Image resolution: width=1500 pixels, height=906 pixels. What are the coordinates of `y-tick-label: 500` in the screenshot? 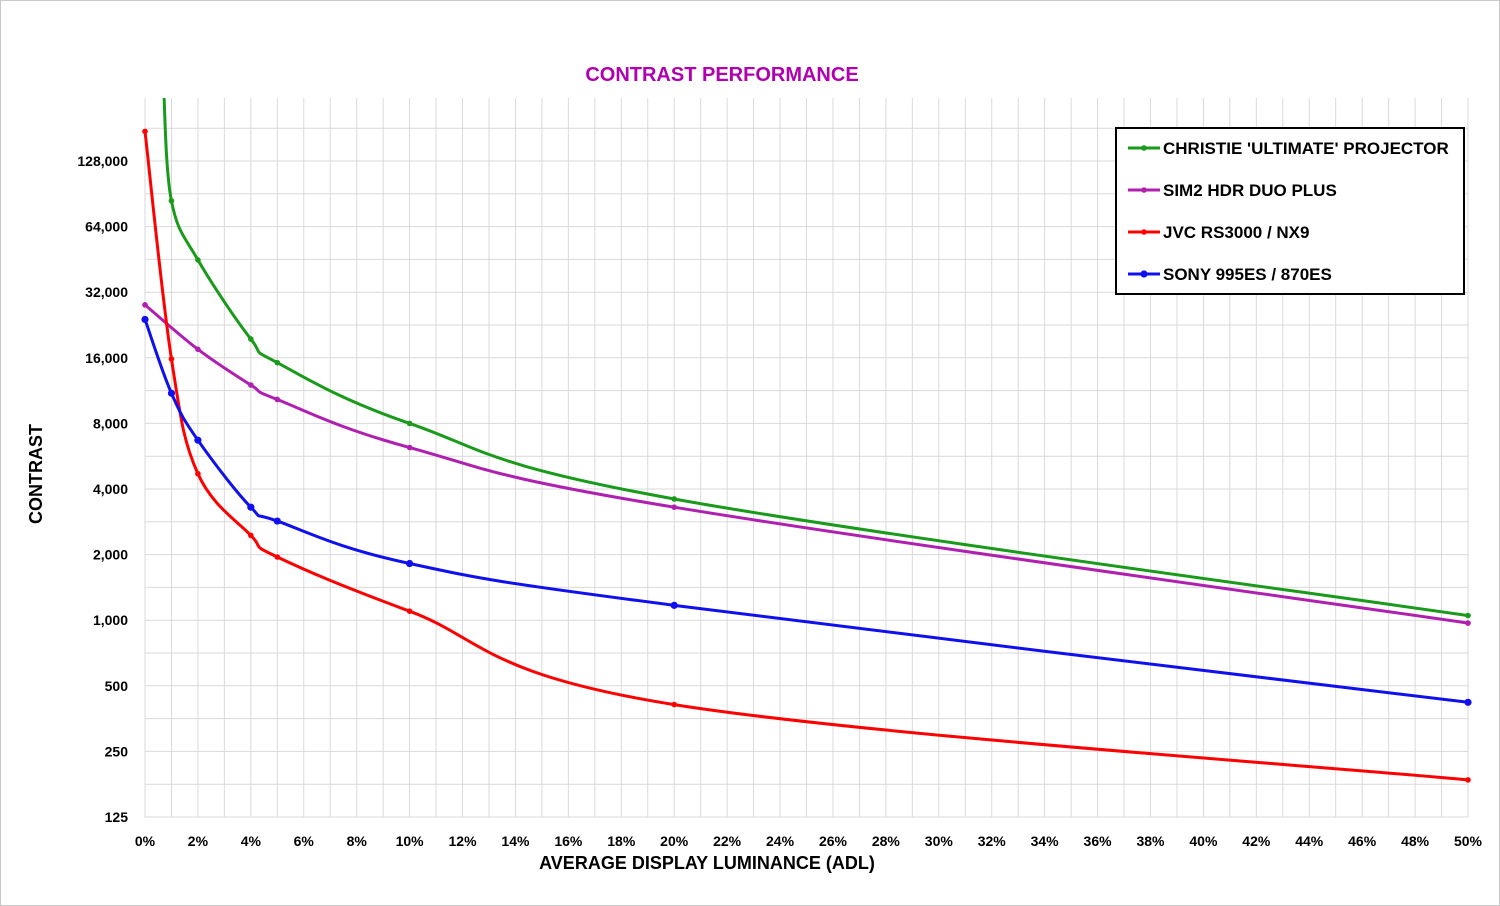 It's located at (117, 686).